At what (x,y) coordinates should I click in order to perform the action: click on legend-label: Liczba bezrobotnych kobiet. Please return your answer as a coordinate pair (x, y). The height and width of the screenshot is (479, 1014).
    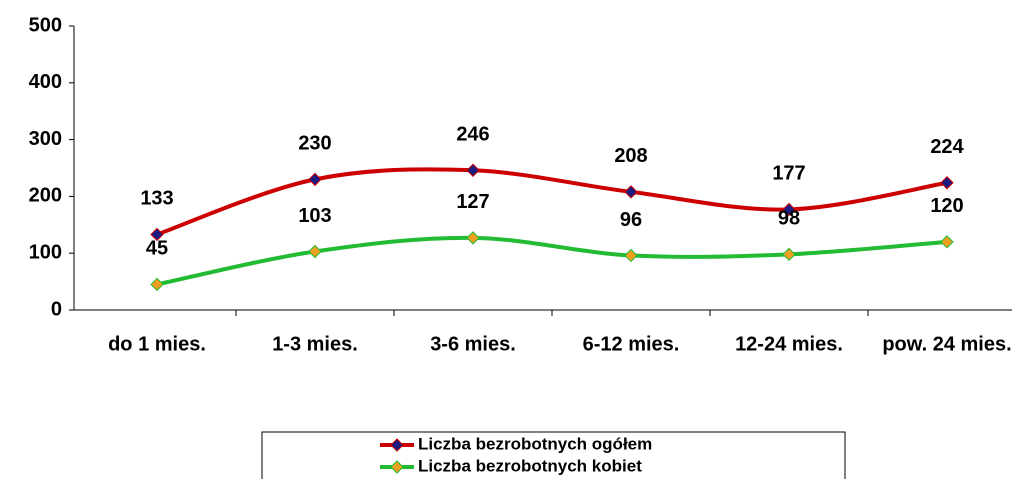
    Looking at the image, I should click on (530, 465).